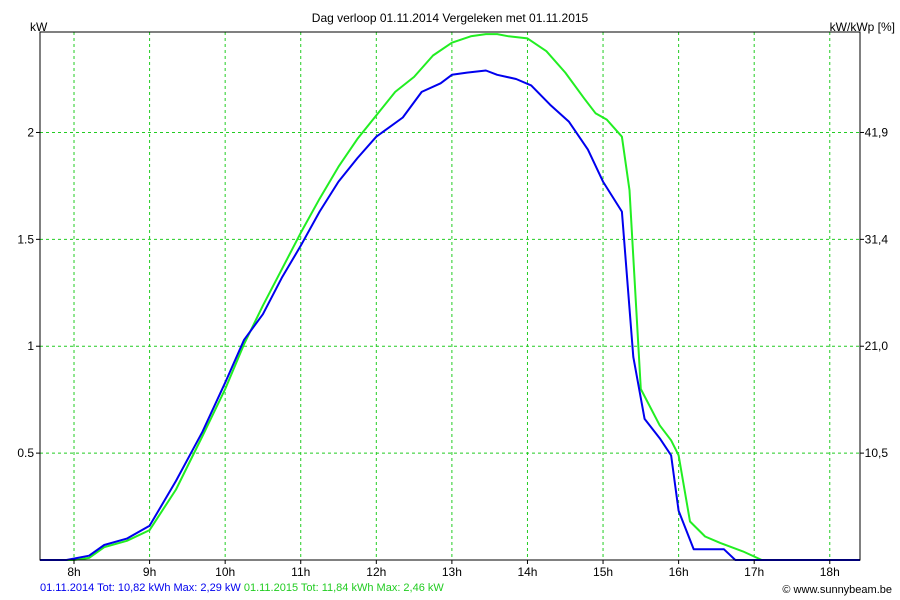 This screenshot has width=900, height=600. Describe the element at coordinates (862, 27) in the screenshot. I see `y-axis-label-right: kW/kWp [%]` at that location.